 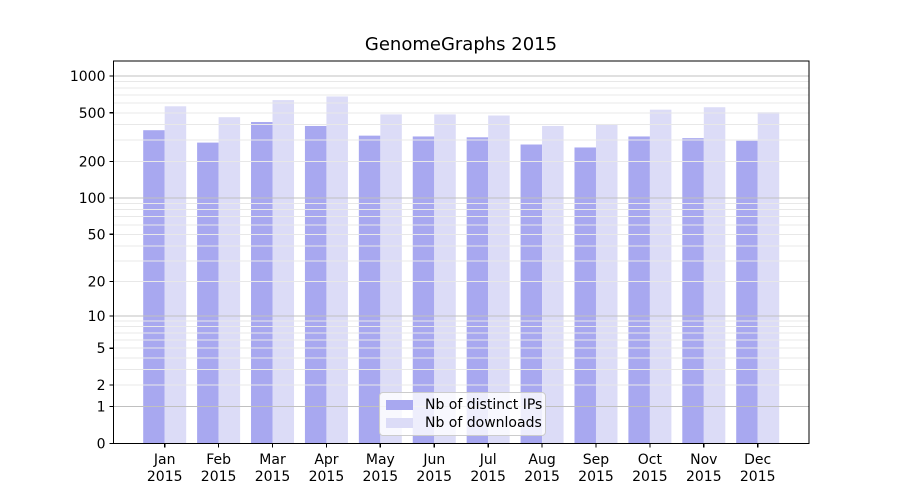 What do you see at coordinates (101, 408) in the screenshot?
I see `y-tick-label: 1` at bounding box center [101, 408].